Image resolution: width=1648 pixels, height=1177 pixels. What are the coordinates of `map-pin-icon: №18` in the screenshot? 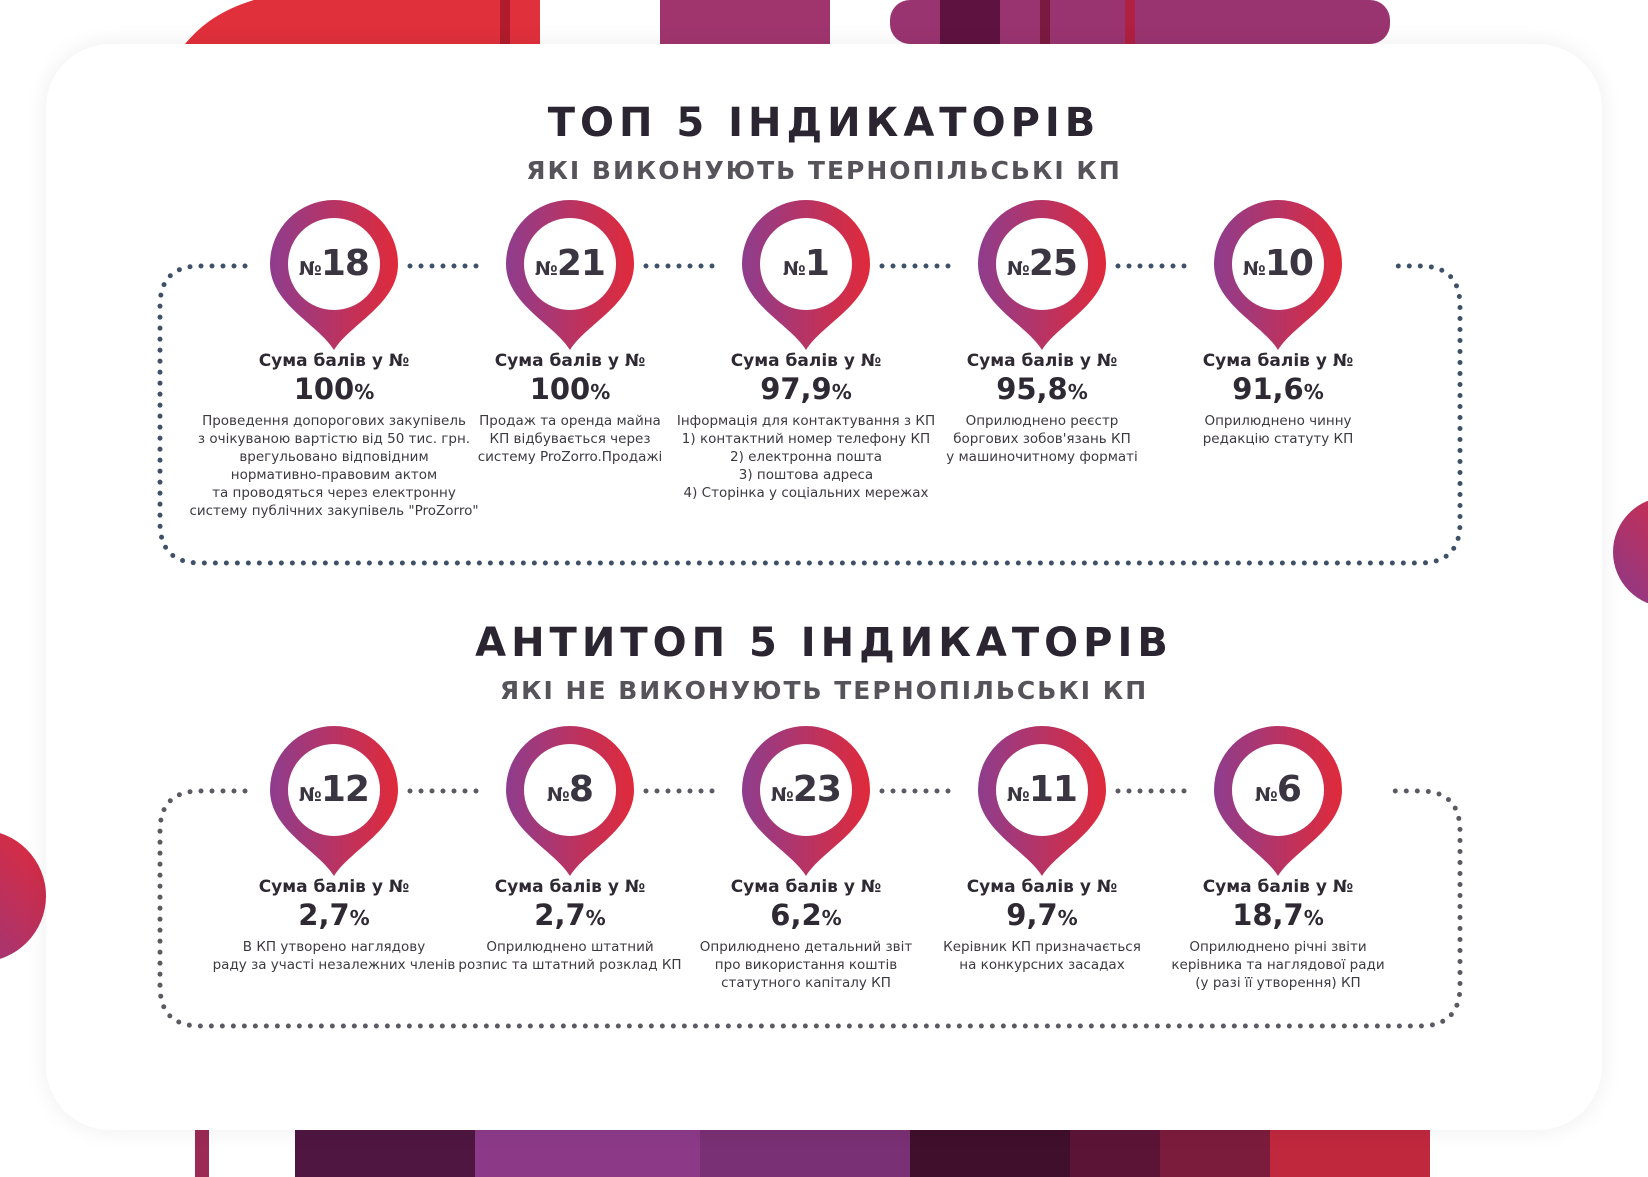 It's located at (334, 275).